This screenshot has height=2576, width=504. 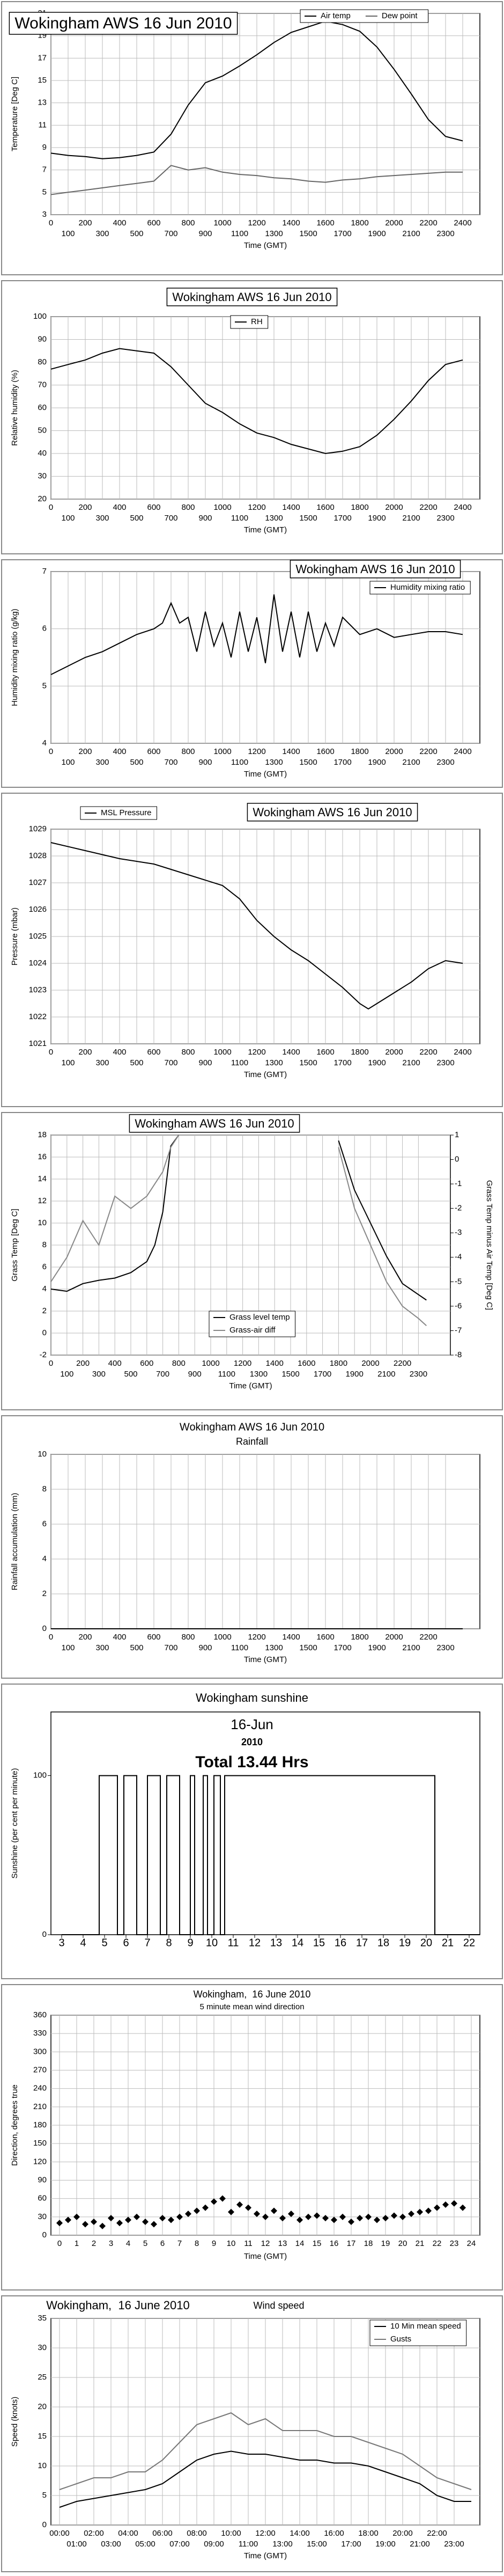 What do you see at coordinates (276, 1943) in the screenshot?
I see `x-tick-label: 13` at bounding box center [276, 1943].